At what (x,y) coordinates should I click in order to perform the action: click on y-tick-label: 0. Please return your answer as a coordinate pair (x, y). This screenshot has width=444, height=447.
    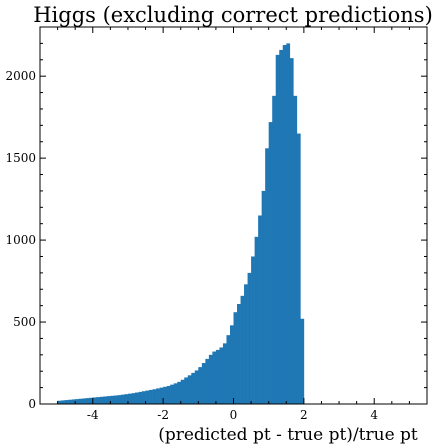
    Looking at the image, I should click on (32, 404).